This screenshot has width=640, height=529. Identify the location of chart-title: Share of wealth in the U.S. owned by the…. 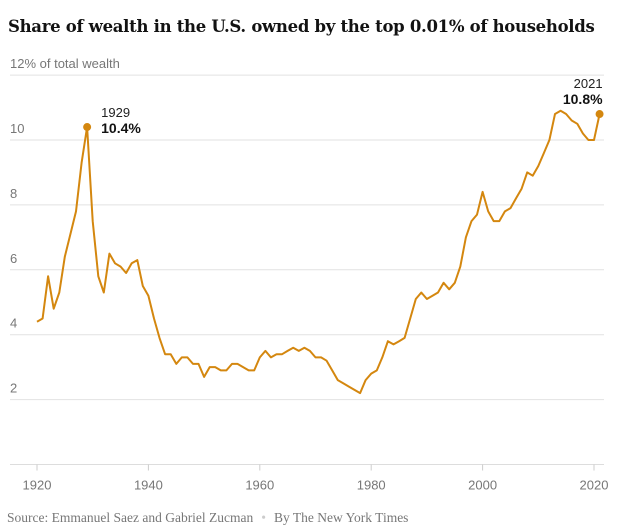
(301, 26).